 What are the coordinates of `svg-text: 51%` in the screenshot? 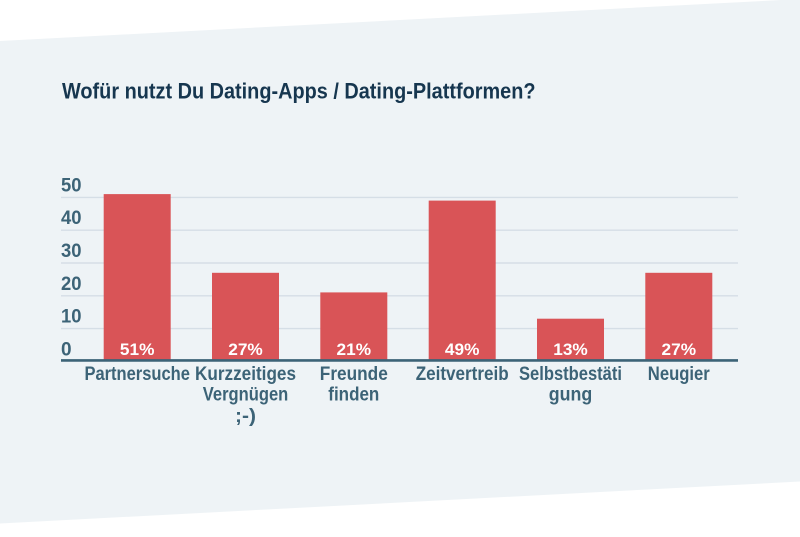 It's located at (137, 349).